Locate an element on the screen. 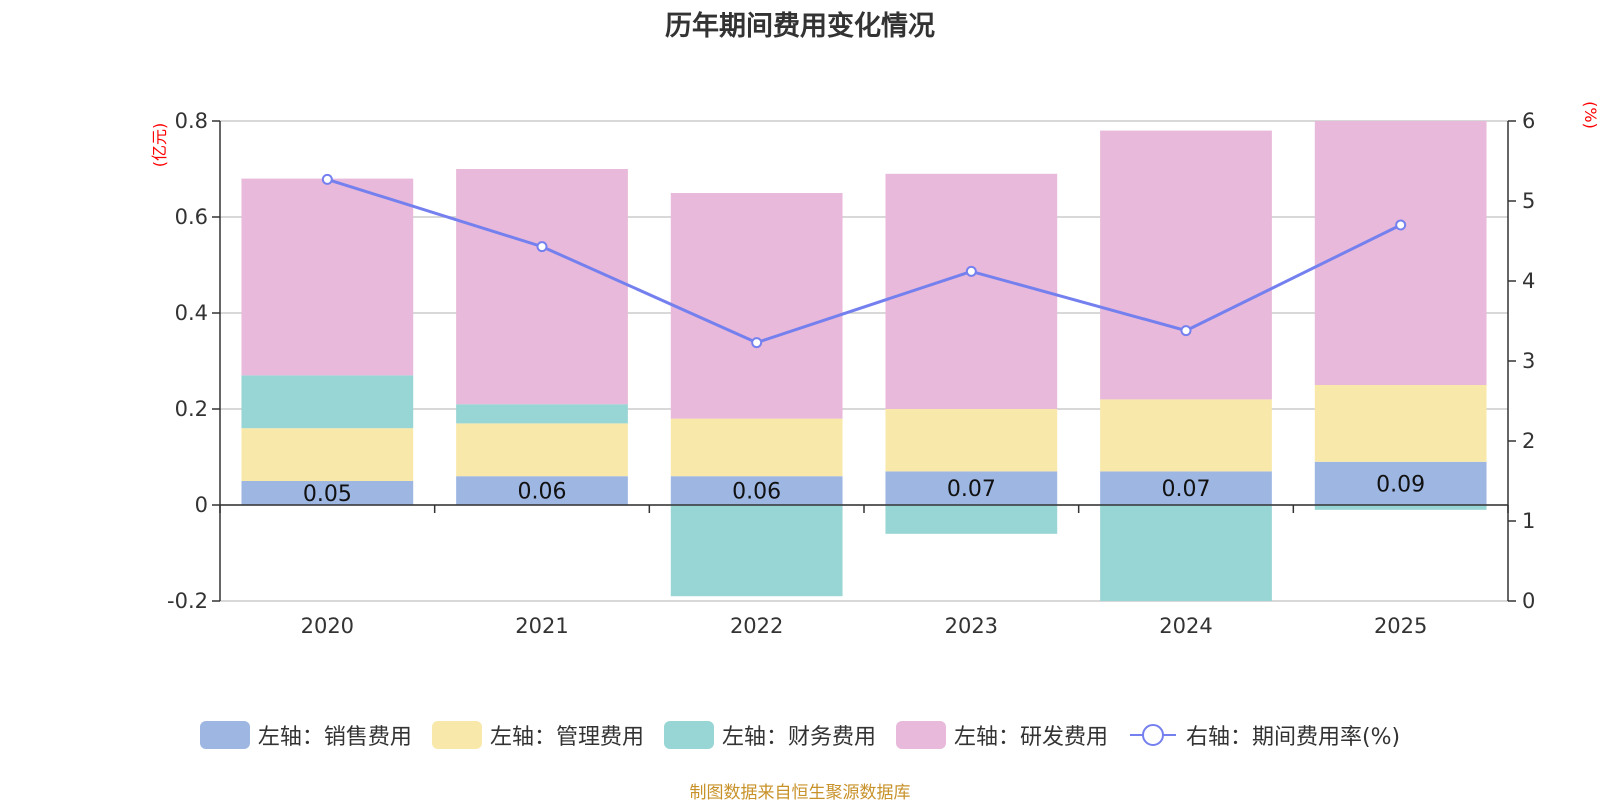 This screenshot has width=1600, height=803. bar-data-label: 0.09 is located at coordinates (1400, 484).